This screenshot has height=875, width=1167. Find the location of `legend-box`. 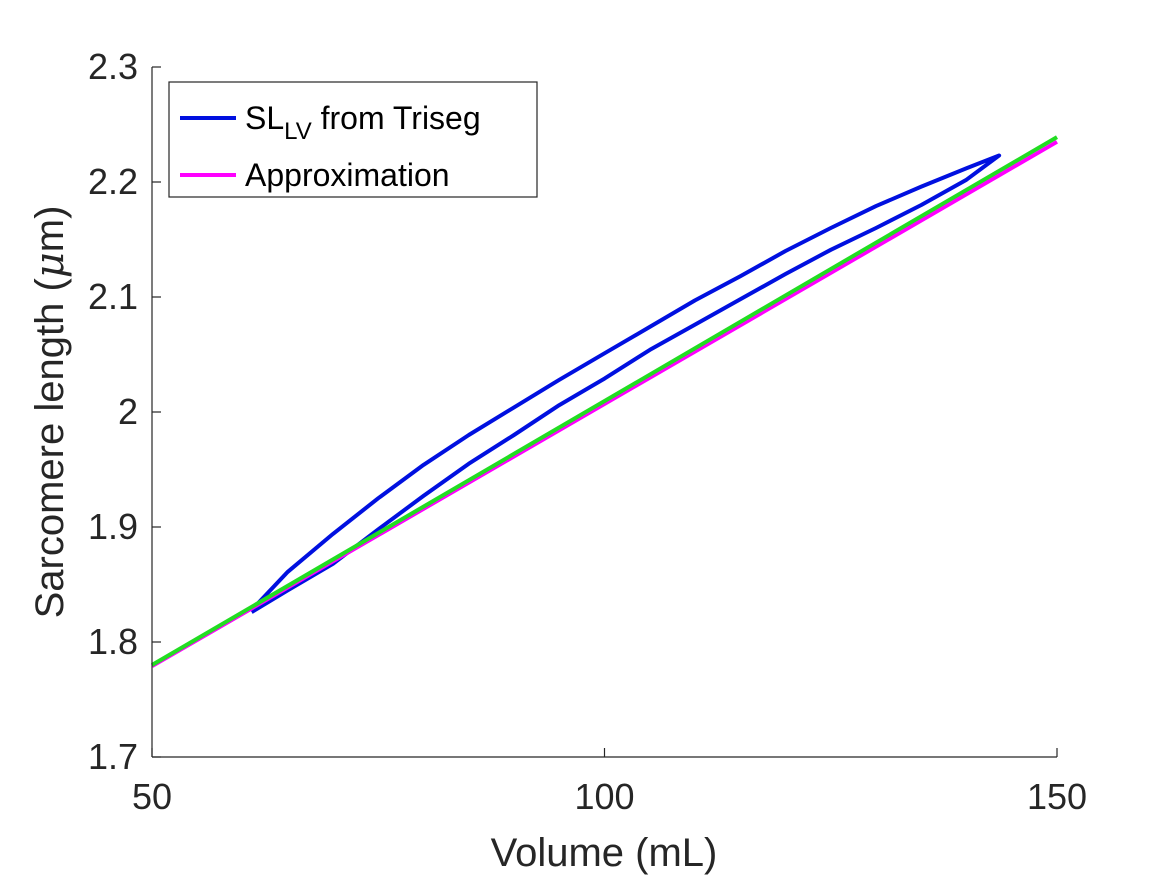

legend-box is located at coordinates (353, 139).